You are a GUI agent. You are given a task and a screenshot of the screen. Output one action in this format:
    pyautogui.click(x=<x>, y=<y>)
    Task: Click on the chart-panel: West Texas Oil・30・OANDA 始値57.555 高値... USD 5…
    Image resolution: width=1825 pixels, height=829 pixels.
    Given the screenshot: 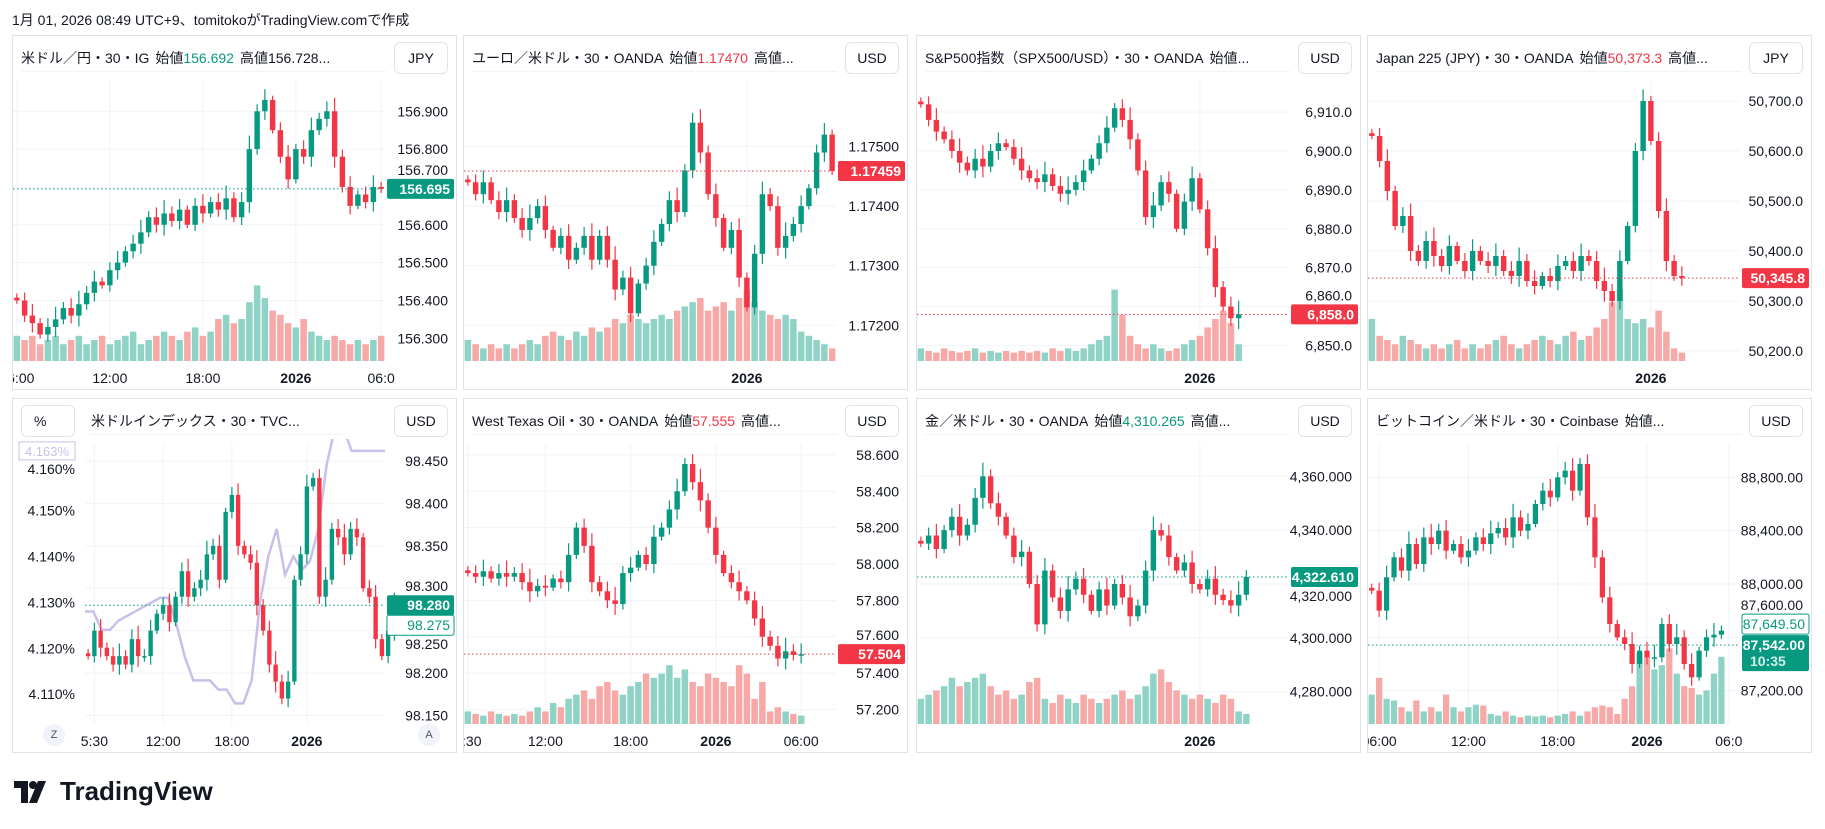 What is the action you would take?
    pyautogui.click(x=685, y=575)
    